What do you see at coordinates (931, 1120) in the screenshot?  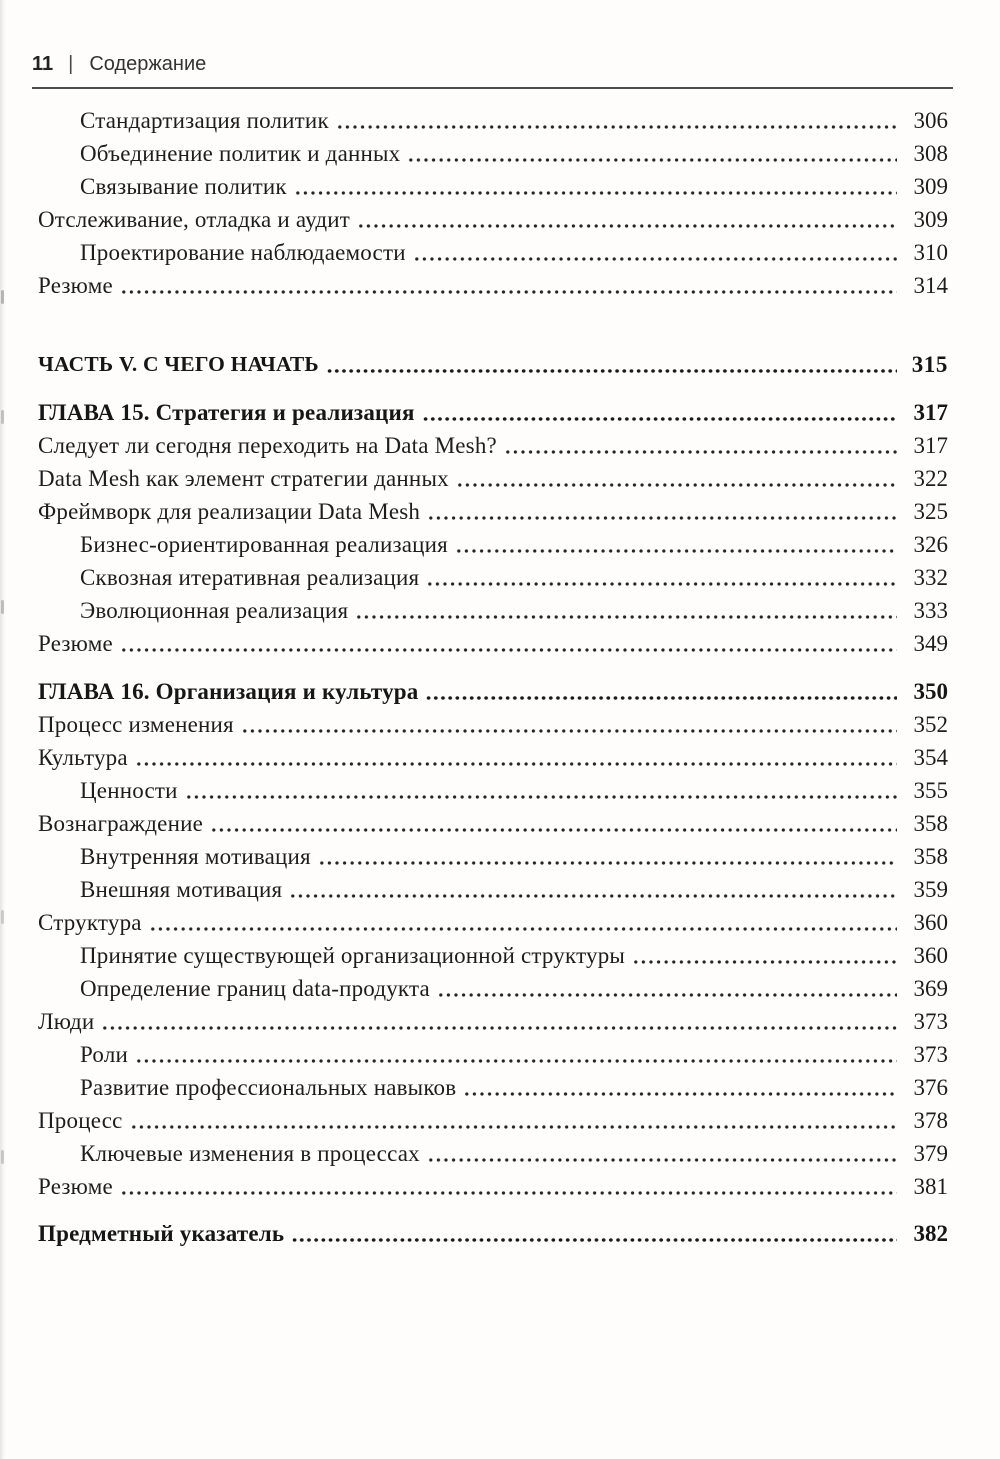 I see `toc-entry-page-number: 378` at bounding box center [931, 1120].